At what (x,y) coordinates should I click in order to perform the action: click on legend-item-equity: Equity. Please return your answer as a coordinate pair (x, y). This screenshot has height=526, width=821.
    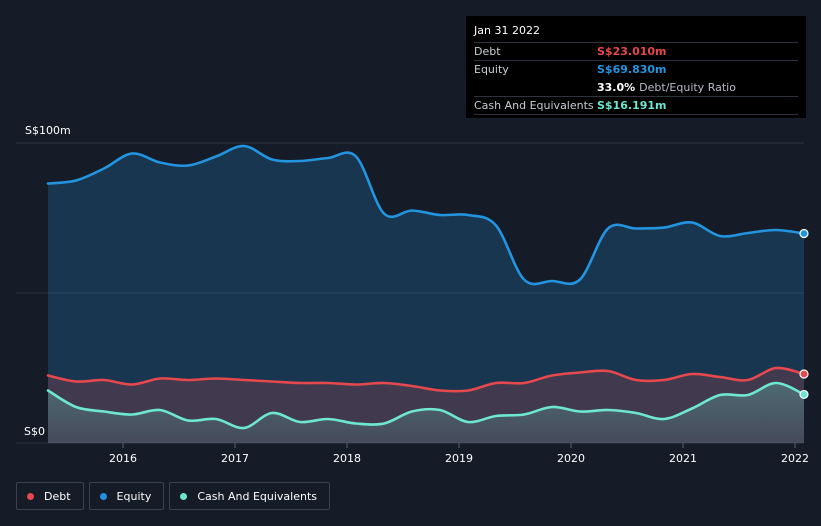
    Looking at the image, I should click on (126, 496).